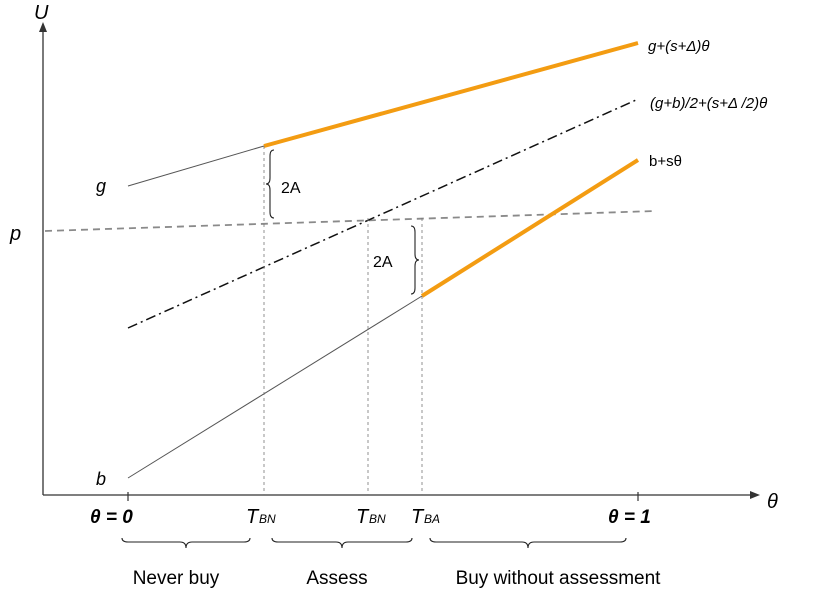 This screenshot has width=827, height=595. What do you see at coordinates (528, 543) in the screenshot?
I see `brace-buy` at bounding box center [528, 543].